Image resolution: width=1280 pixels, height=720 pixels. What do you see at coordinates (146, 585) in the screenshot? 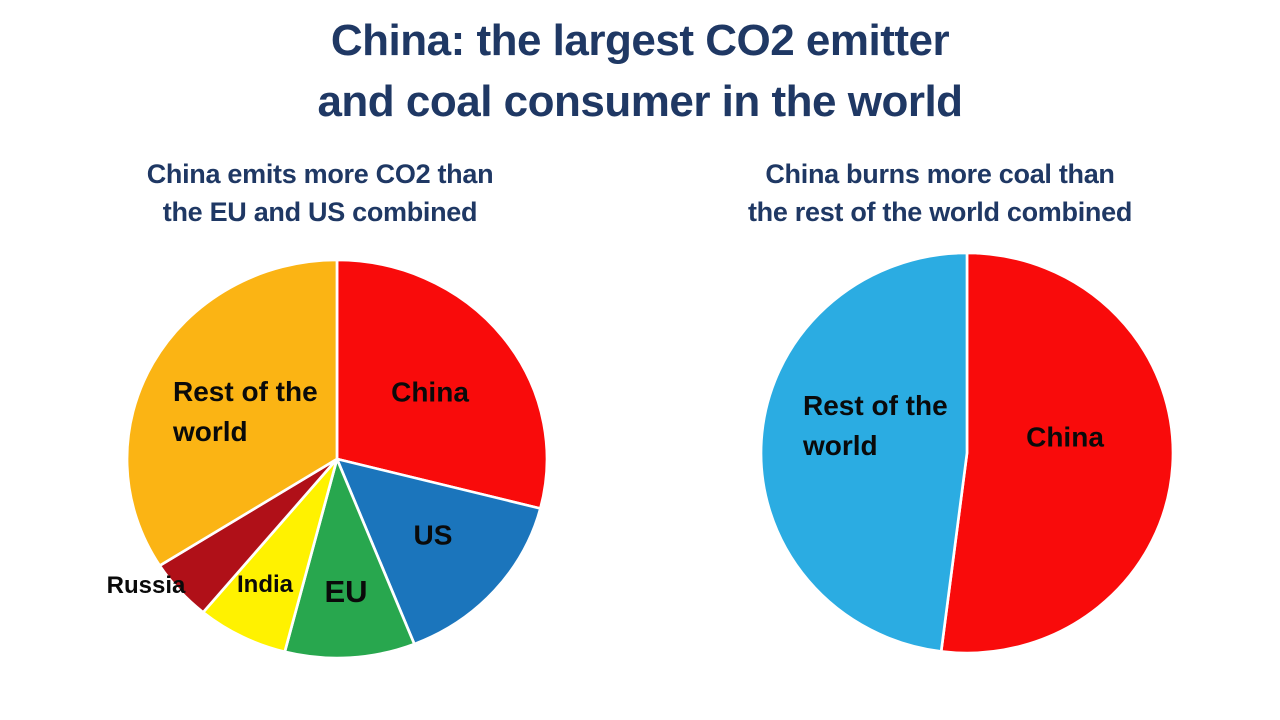
I see `co2-slice-label-russia: Russia` at bounding box center [146, 585].